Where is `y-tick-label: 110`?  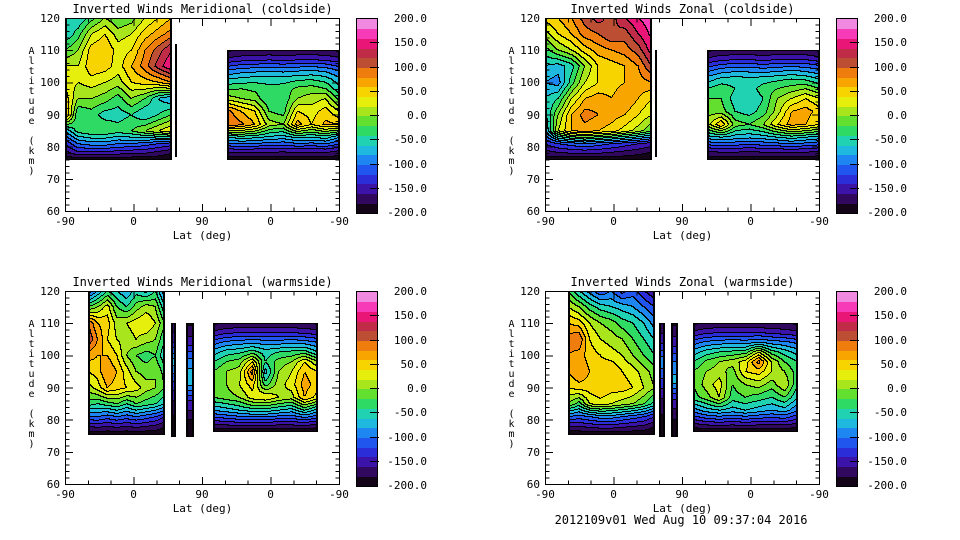
y-tick-label: 110 is located at coordinates (50, 324).